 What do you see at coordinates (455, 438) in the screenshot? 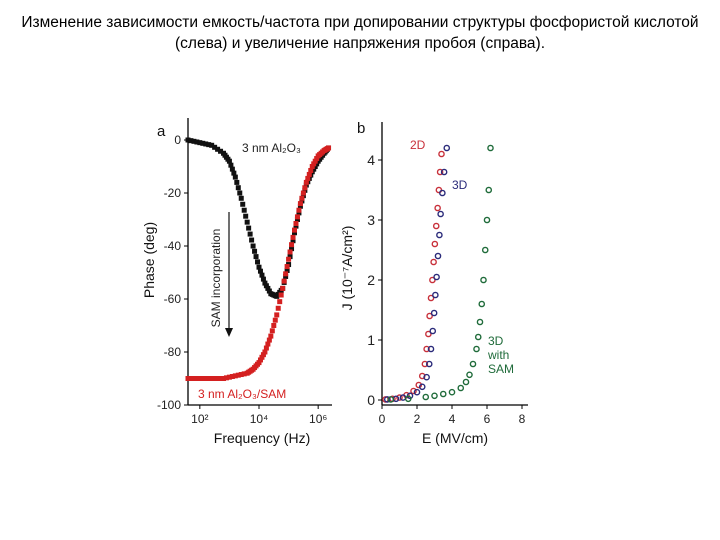
I see `panel-b-xlabel: E (MV/cm)` at bounding box center [455, 438].